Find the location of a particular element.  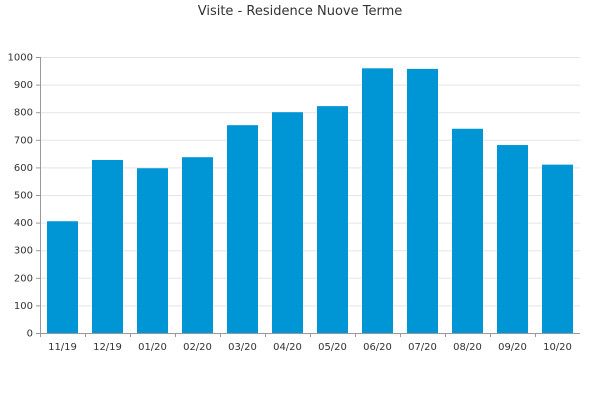

x-tick-label: 10/20 is located at coordinates (557, 347).